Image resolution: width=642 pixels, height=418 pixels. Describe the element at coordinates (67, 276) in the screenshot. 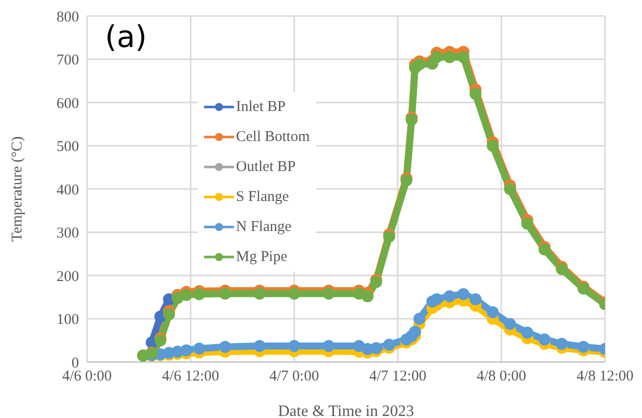

I see `y-tick-label: 200` at that location.